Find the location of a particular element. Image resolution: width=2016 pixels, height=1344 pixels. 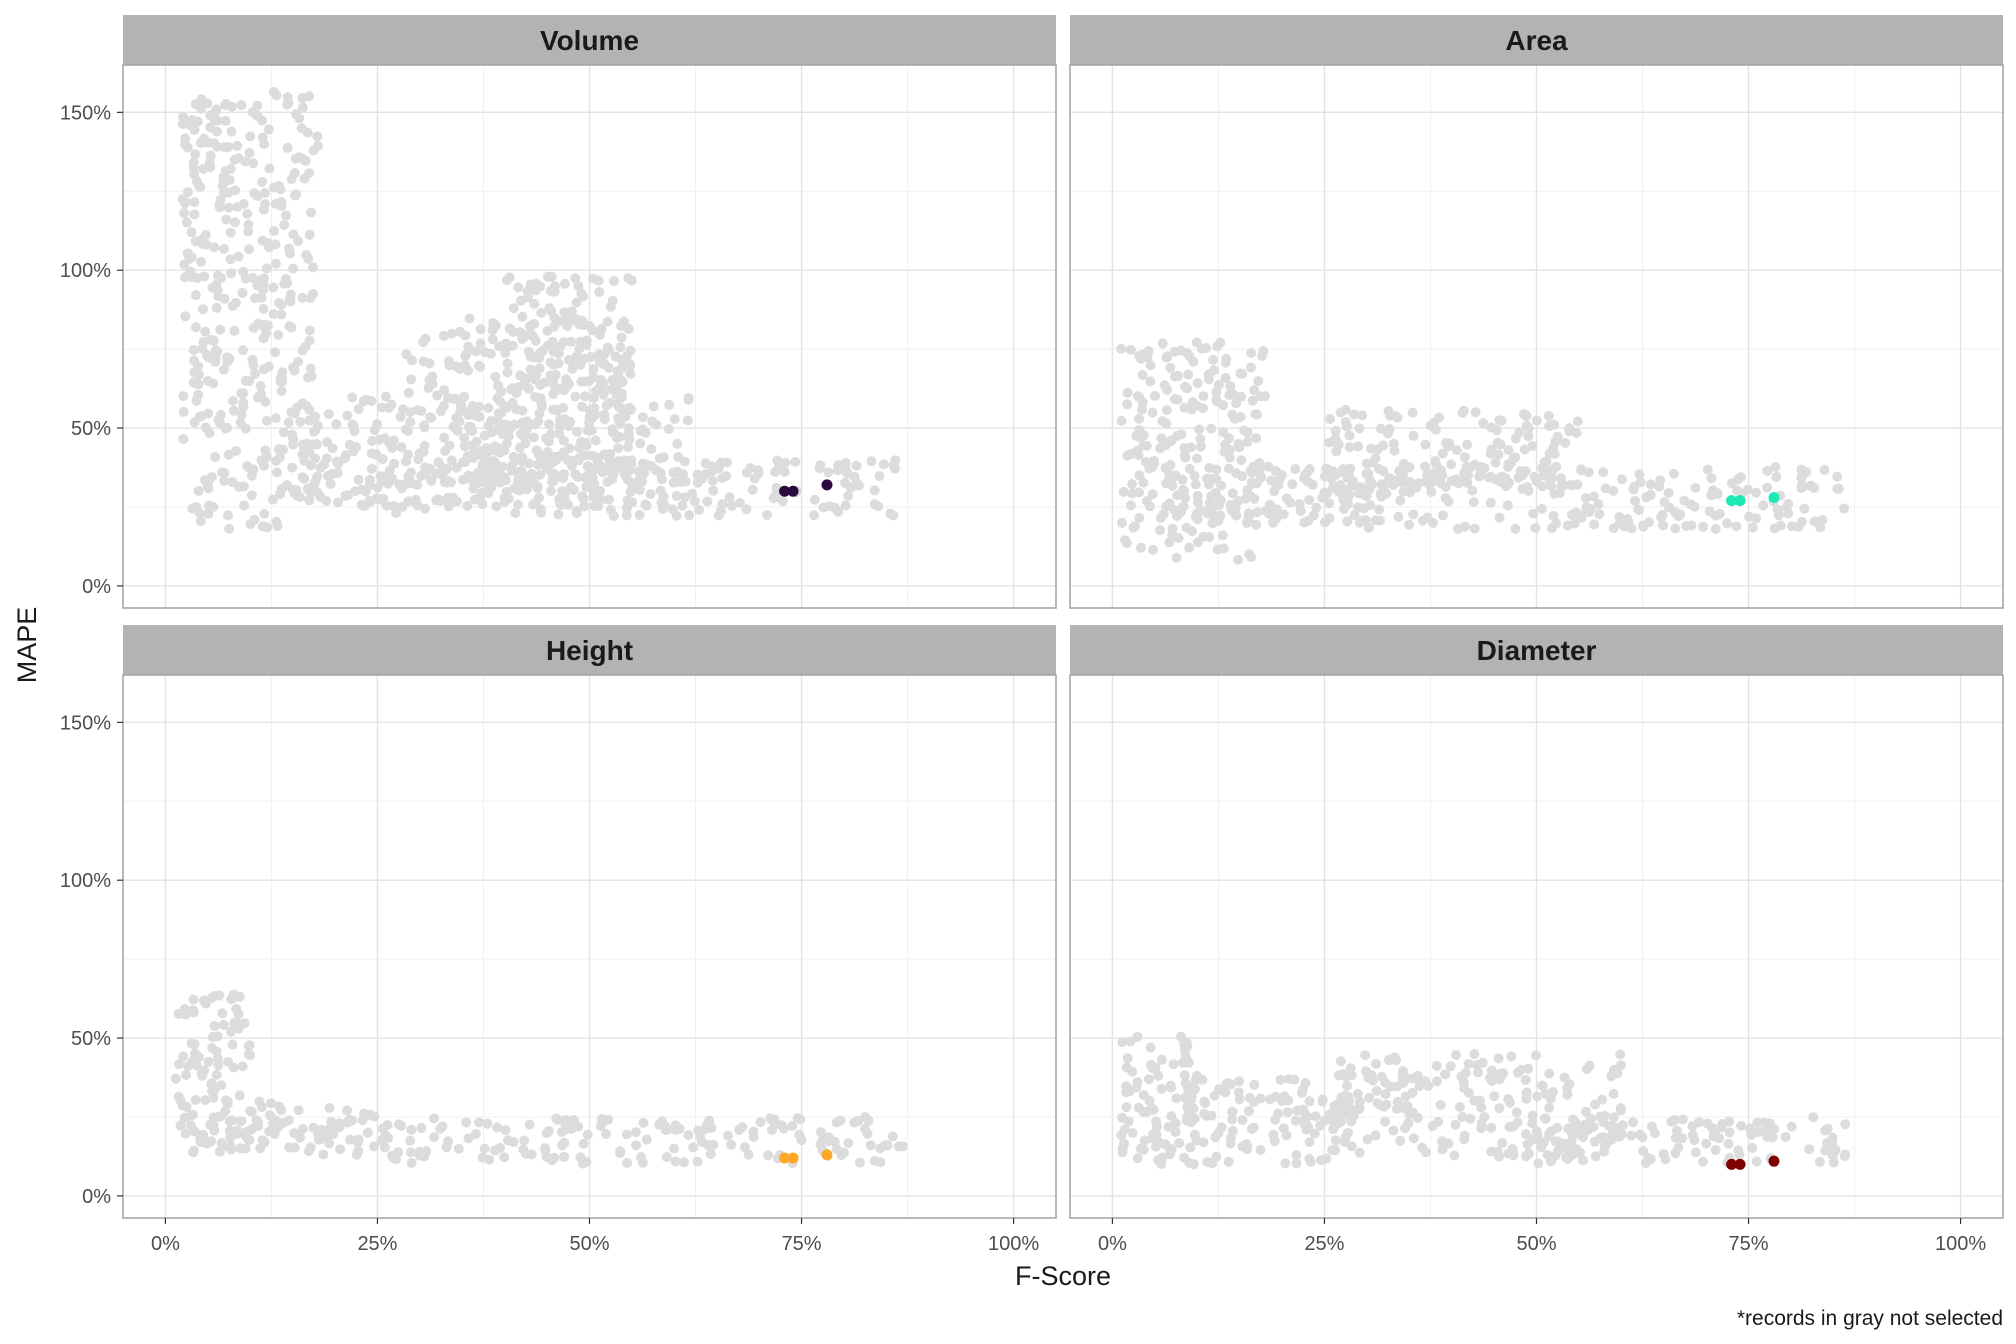

facet-title: Area is located at coordinates (1536, 40).